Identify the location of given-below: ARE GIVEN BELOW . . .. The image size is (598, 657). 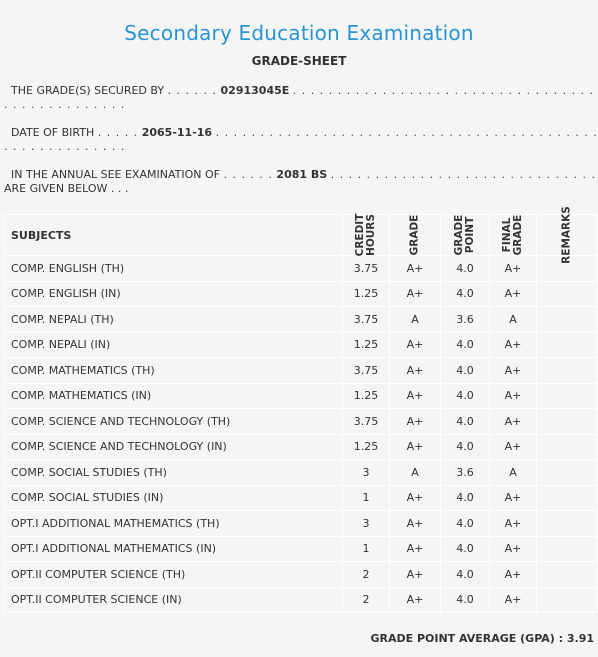
(66, 188).